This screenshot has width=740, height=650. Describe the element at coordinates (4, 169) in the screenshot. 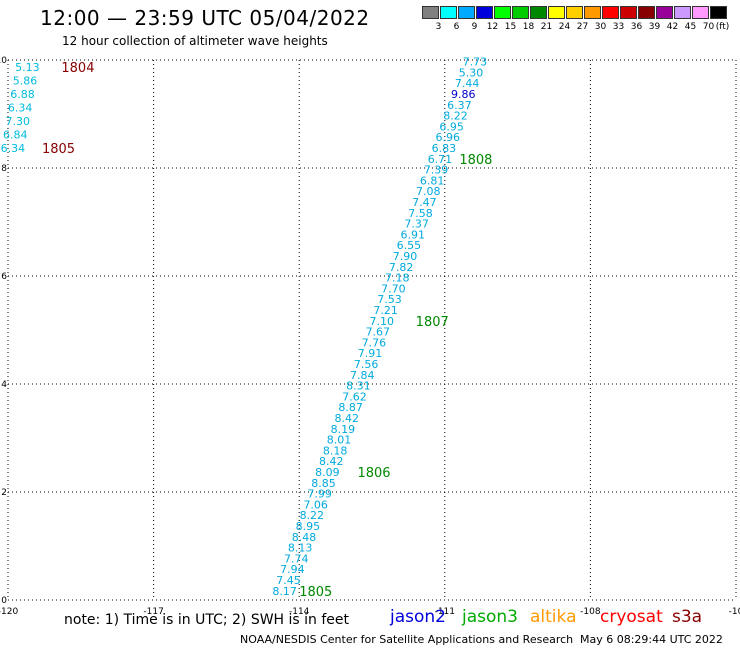

I see `y-tick-label: 8` at that location.